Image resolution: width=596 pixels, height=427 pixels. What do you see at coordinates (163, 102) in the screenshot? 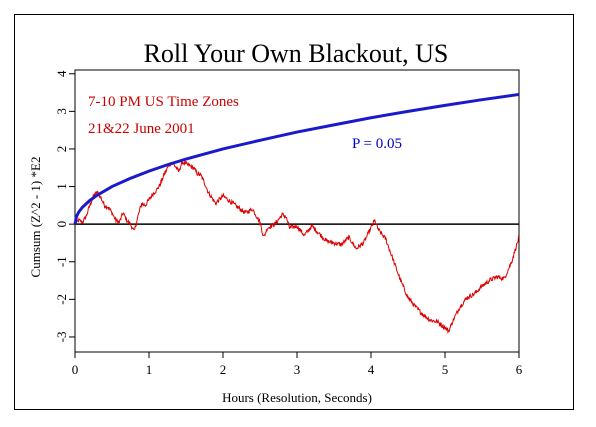
I see `annotation-time-zones: 7-10 PM US Time Zones` at bounding box center [163, 102].